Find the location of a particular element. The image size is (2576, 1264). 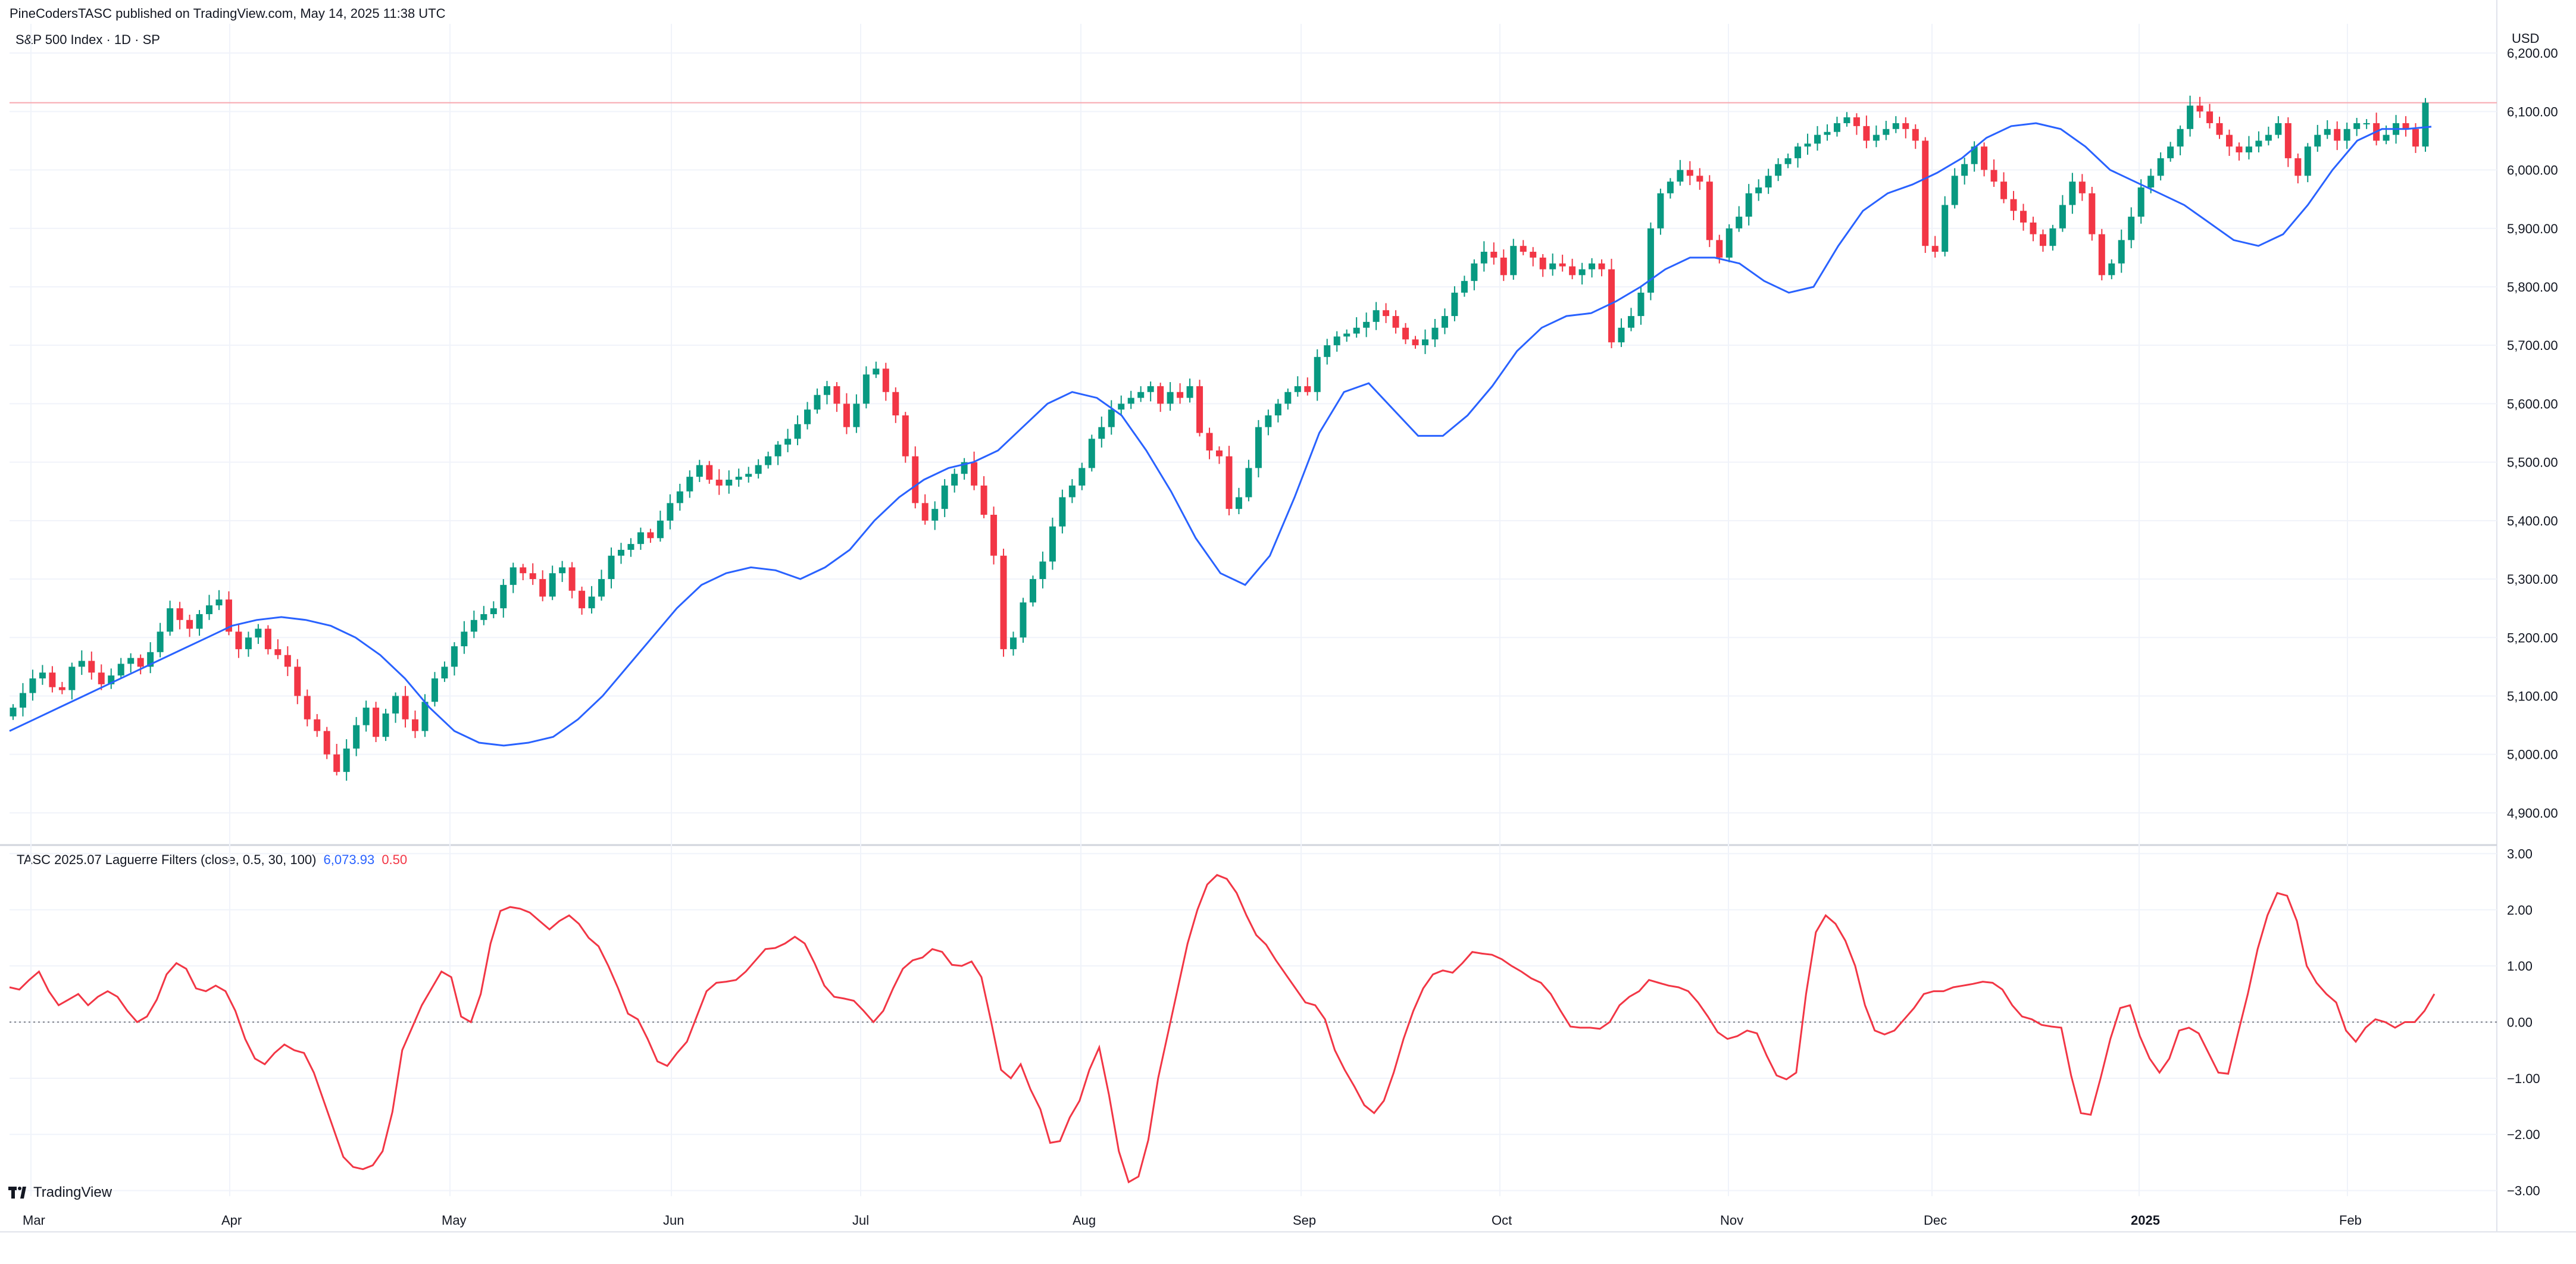

symbol-title: S&P 500 Index · 1D · SP is located at coordinates (87, 39).